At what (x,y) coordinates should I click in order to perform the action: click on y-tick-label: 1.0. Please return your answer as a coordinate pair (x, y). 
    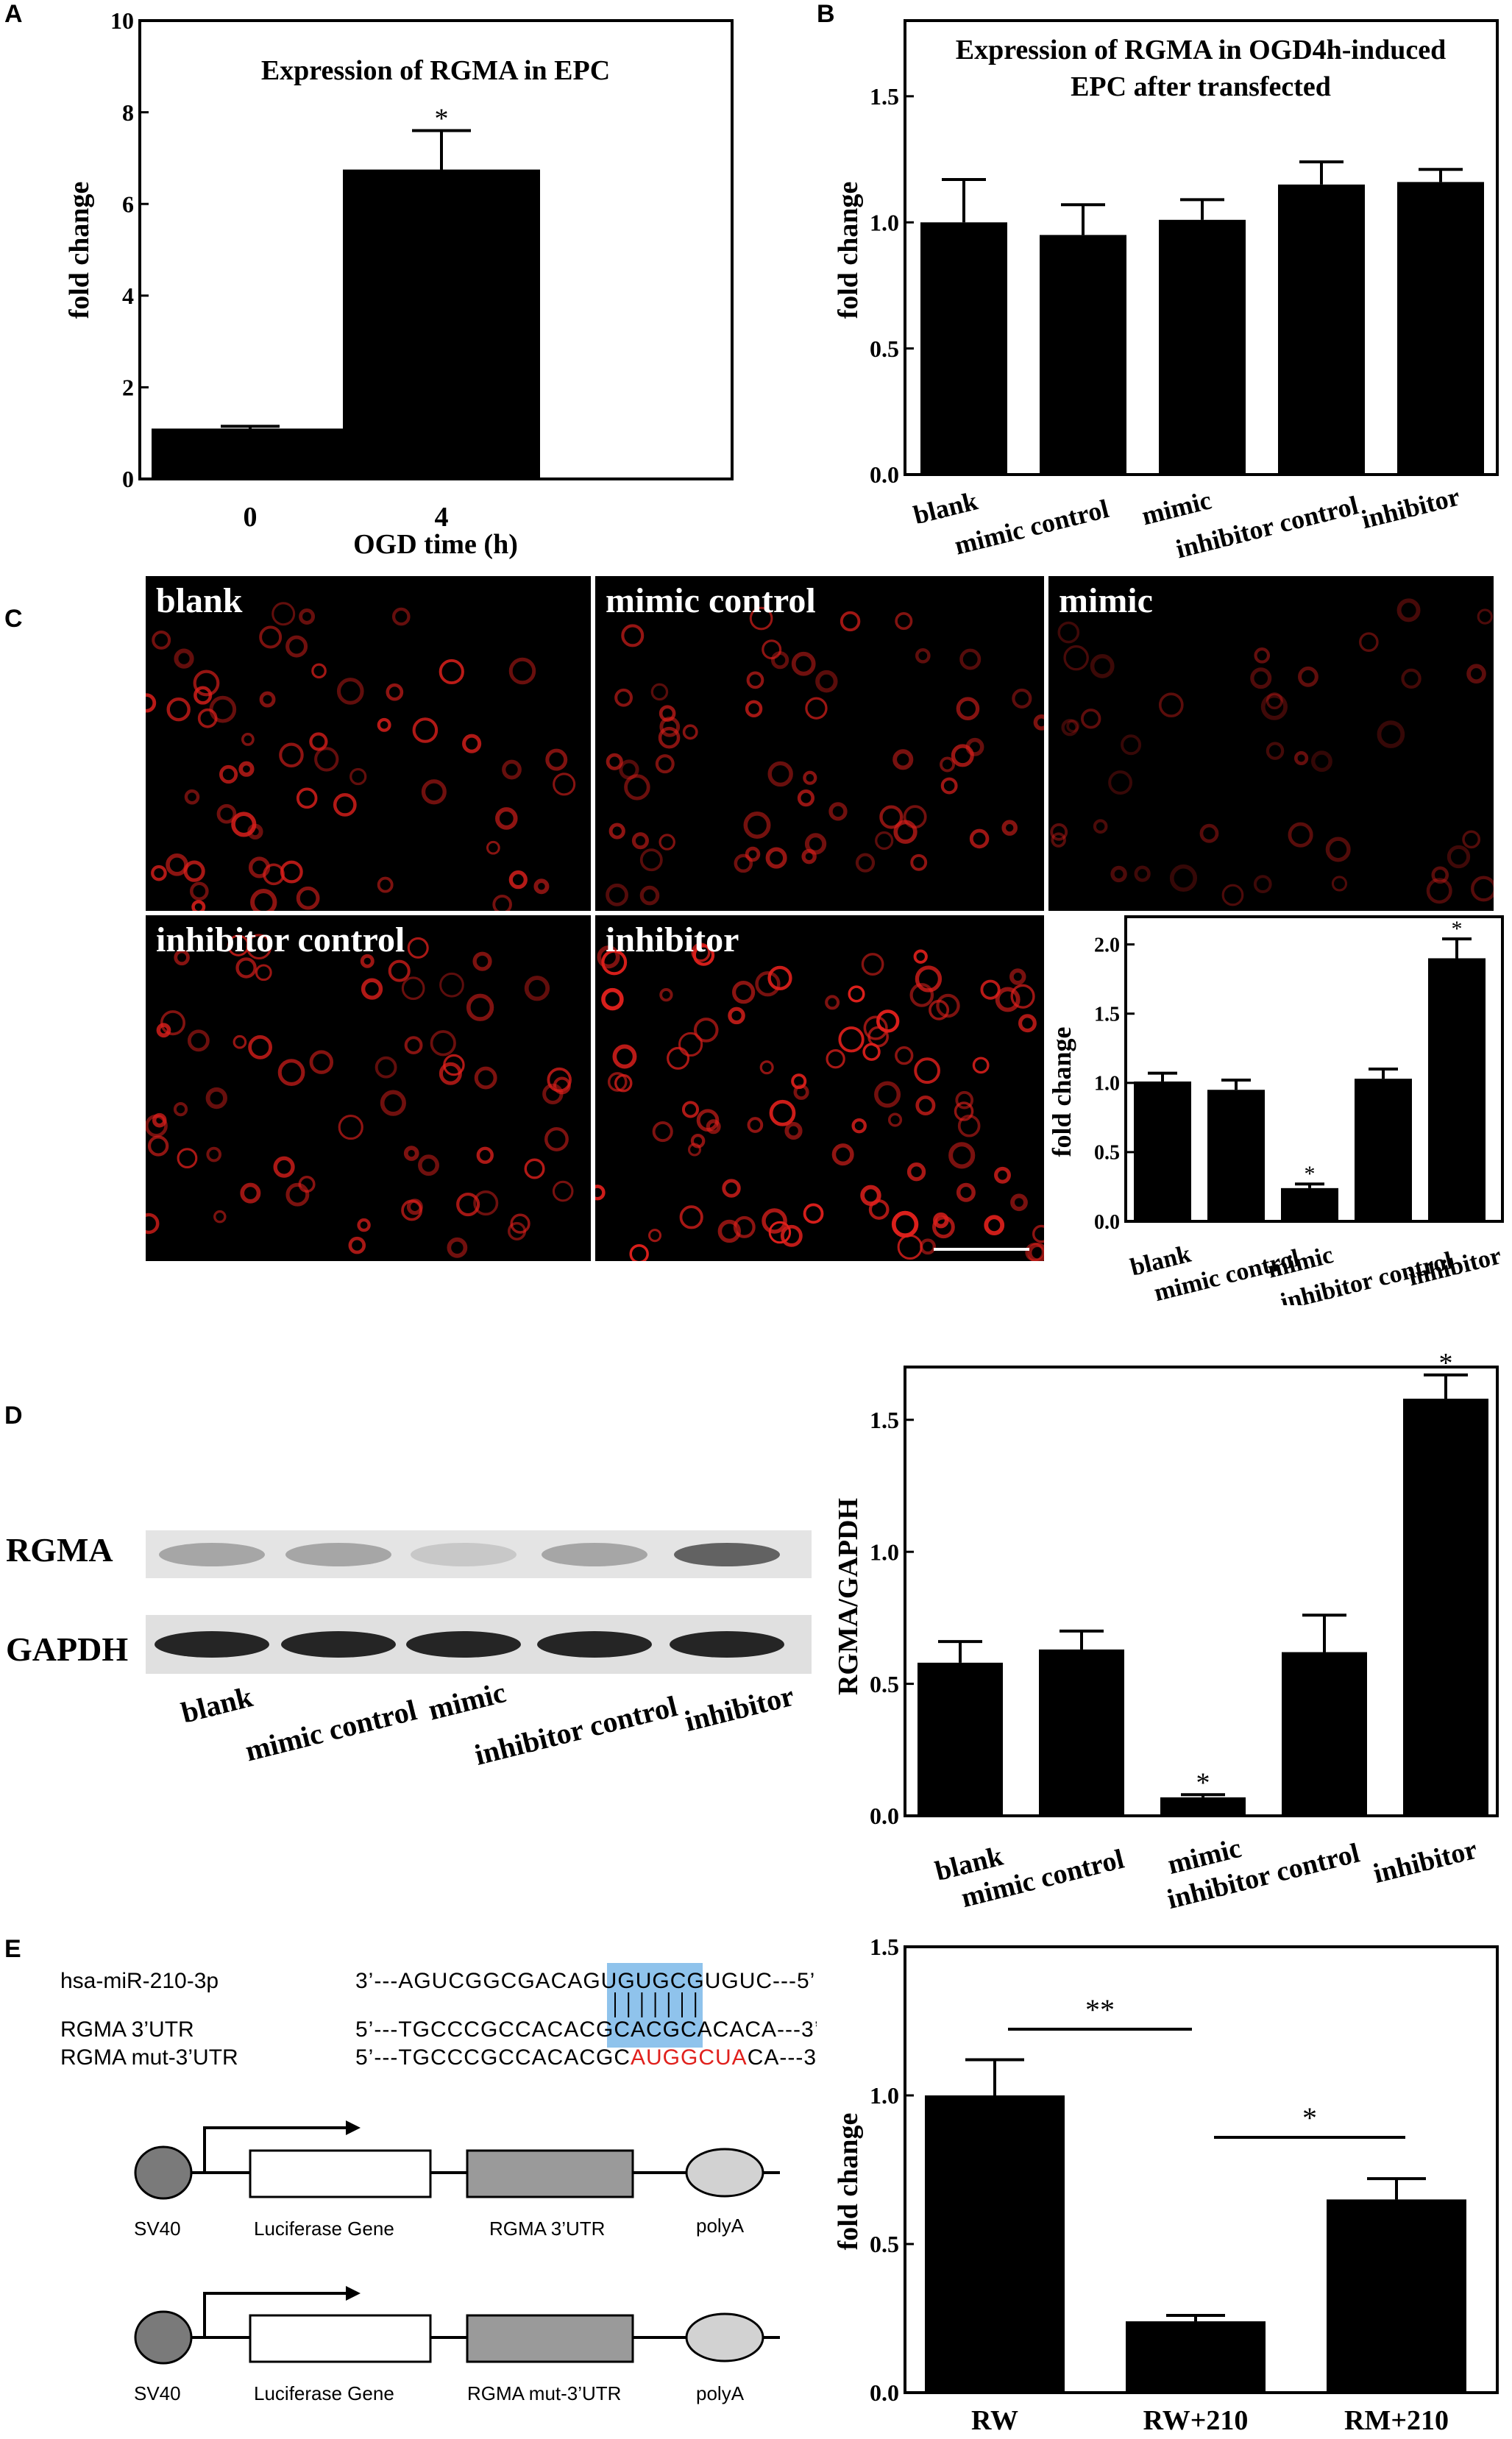
    Looking at the image, I should click on (1107, 1084).